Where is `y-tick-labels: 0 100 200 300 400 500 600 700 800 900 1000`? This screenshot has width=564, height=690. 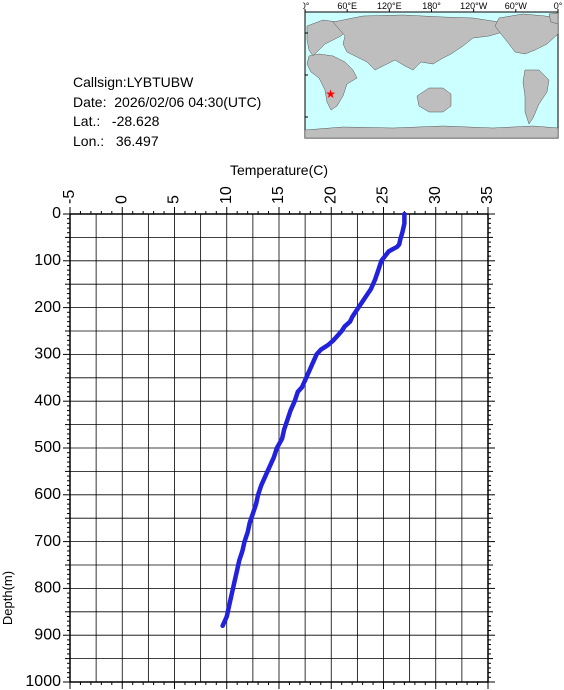
y-tick-labels: 0 100 200 300 400 500 600 700 800 900 1000 is located at coordinates (43, 447).